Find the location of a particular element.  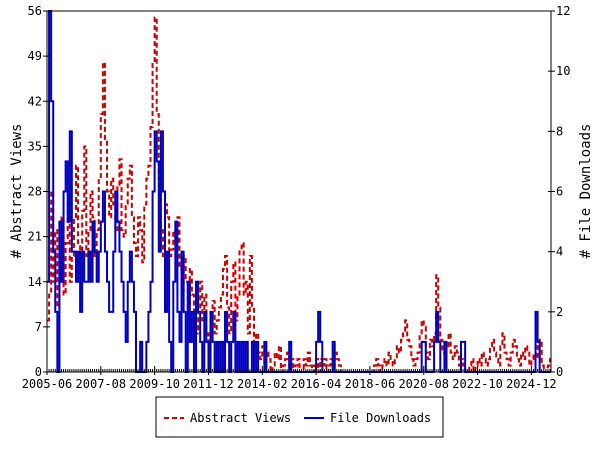

y-tick-label: 42 is located at coordinates (35, 101).